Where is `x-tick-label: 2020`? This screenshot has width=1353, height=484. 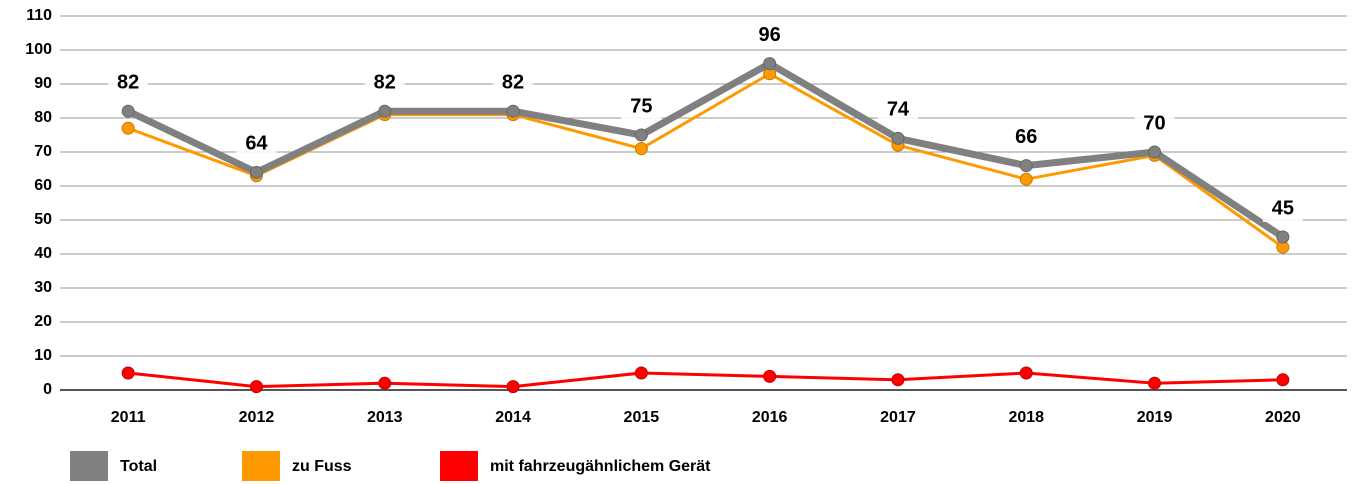 x-tick-label: 2020 is located at coordinates (1283, 417).